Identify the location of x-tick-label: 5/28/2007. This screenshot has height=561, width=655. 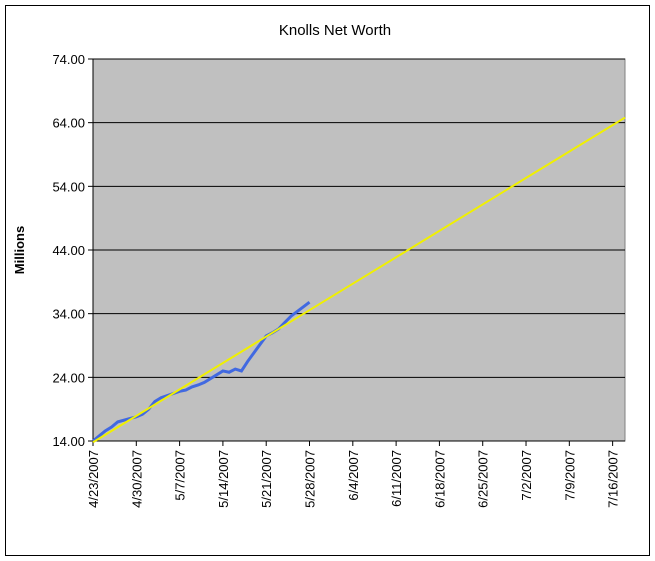
(310, 479).